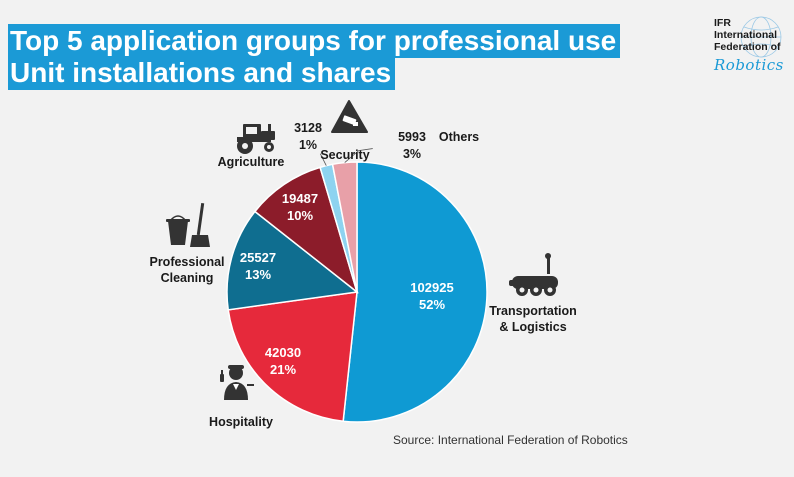  Describe the element at coordinates (300, 215) in the screenshot. I see `share-label-agriculture: 10%` at that location.